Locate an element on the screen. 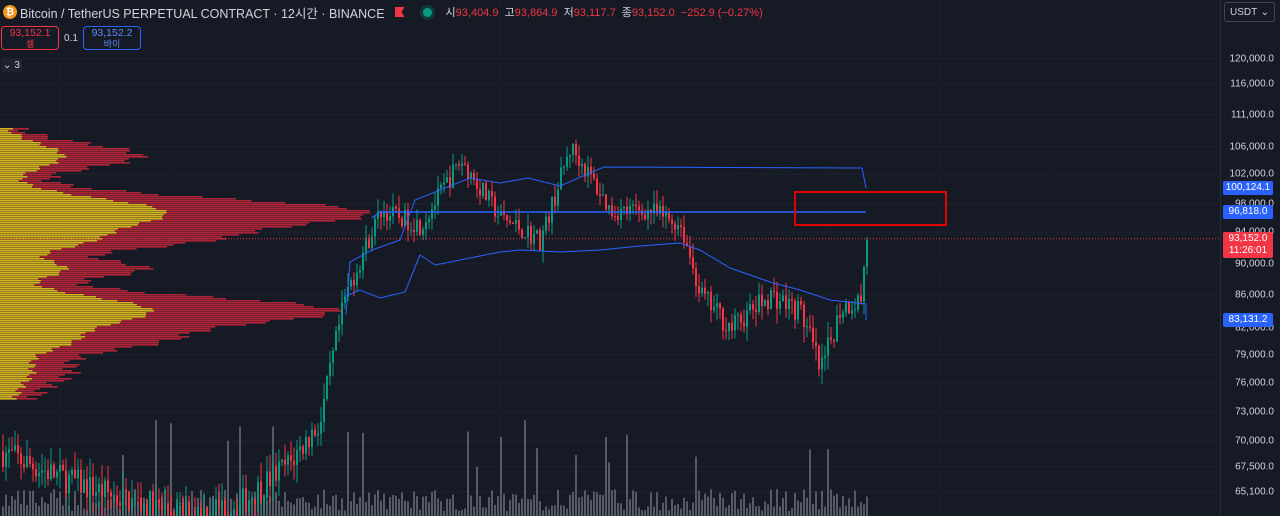 The width and height of the screenshot is (1280, 516). indicators-toggle-button: ⌄ 3 is located at coordinates (11, 65).